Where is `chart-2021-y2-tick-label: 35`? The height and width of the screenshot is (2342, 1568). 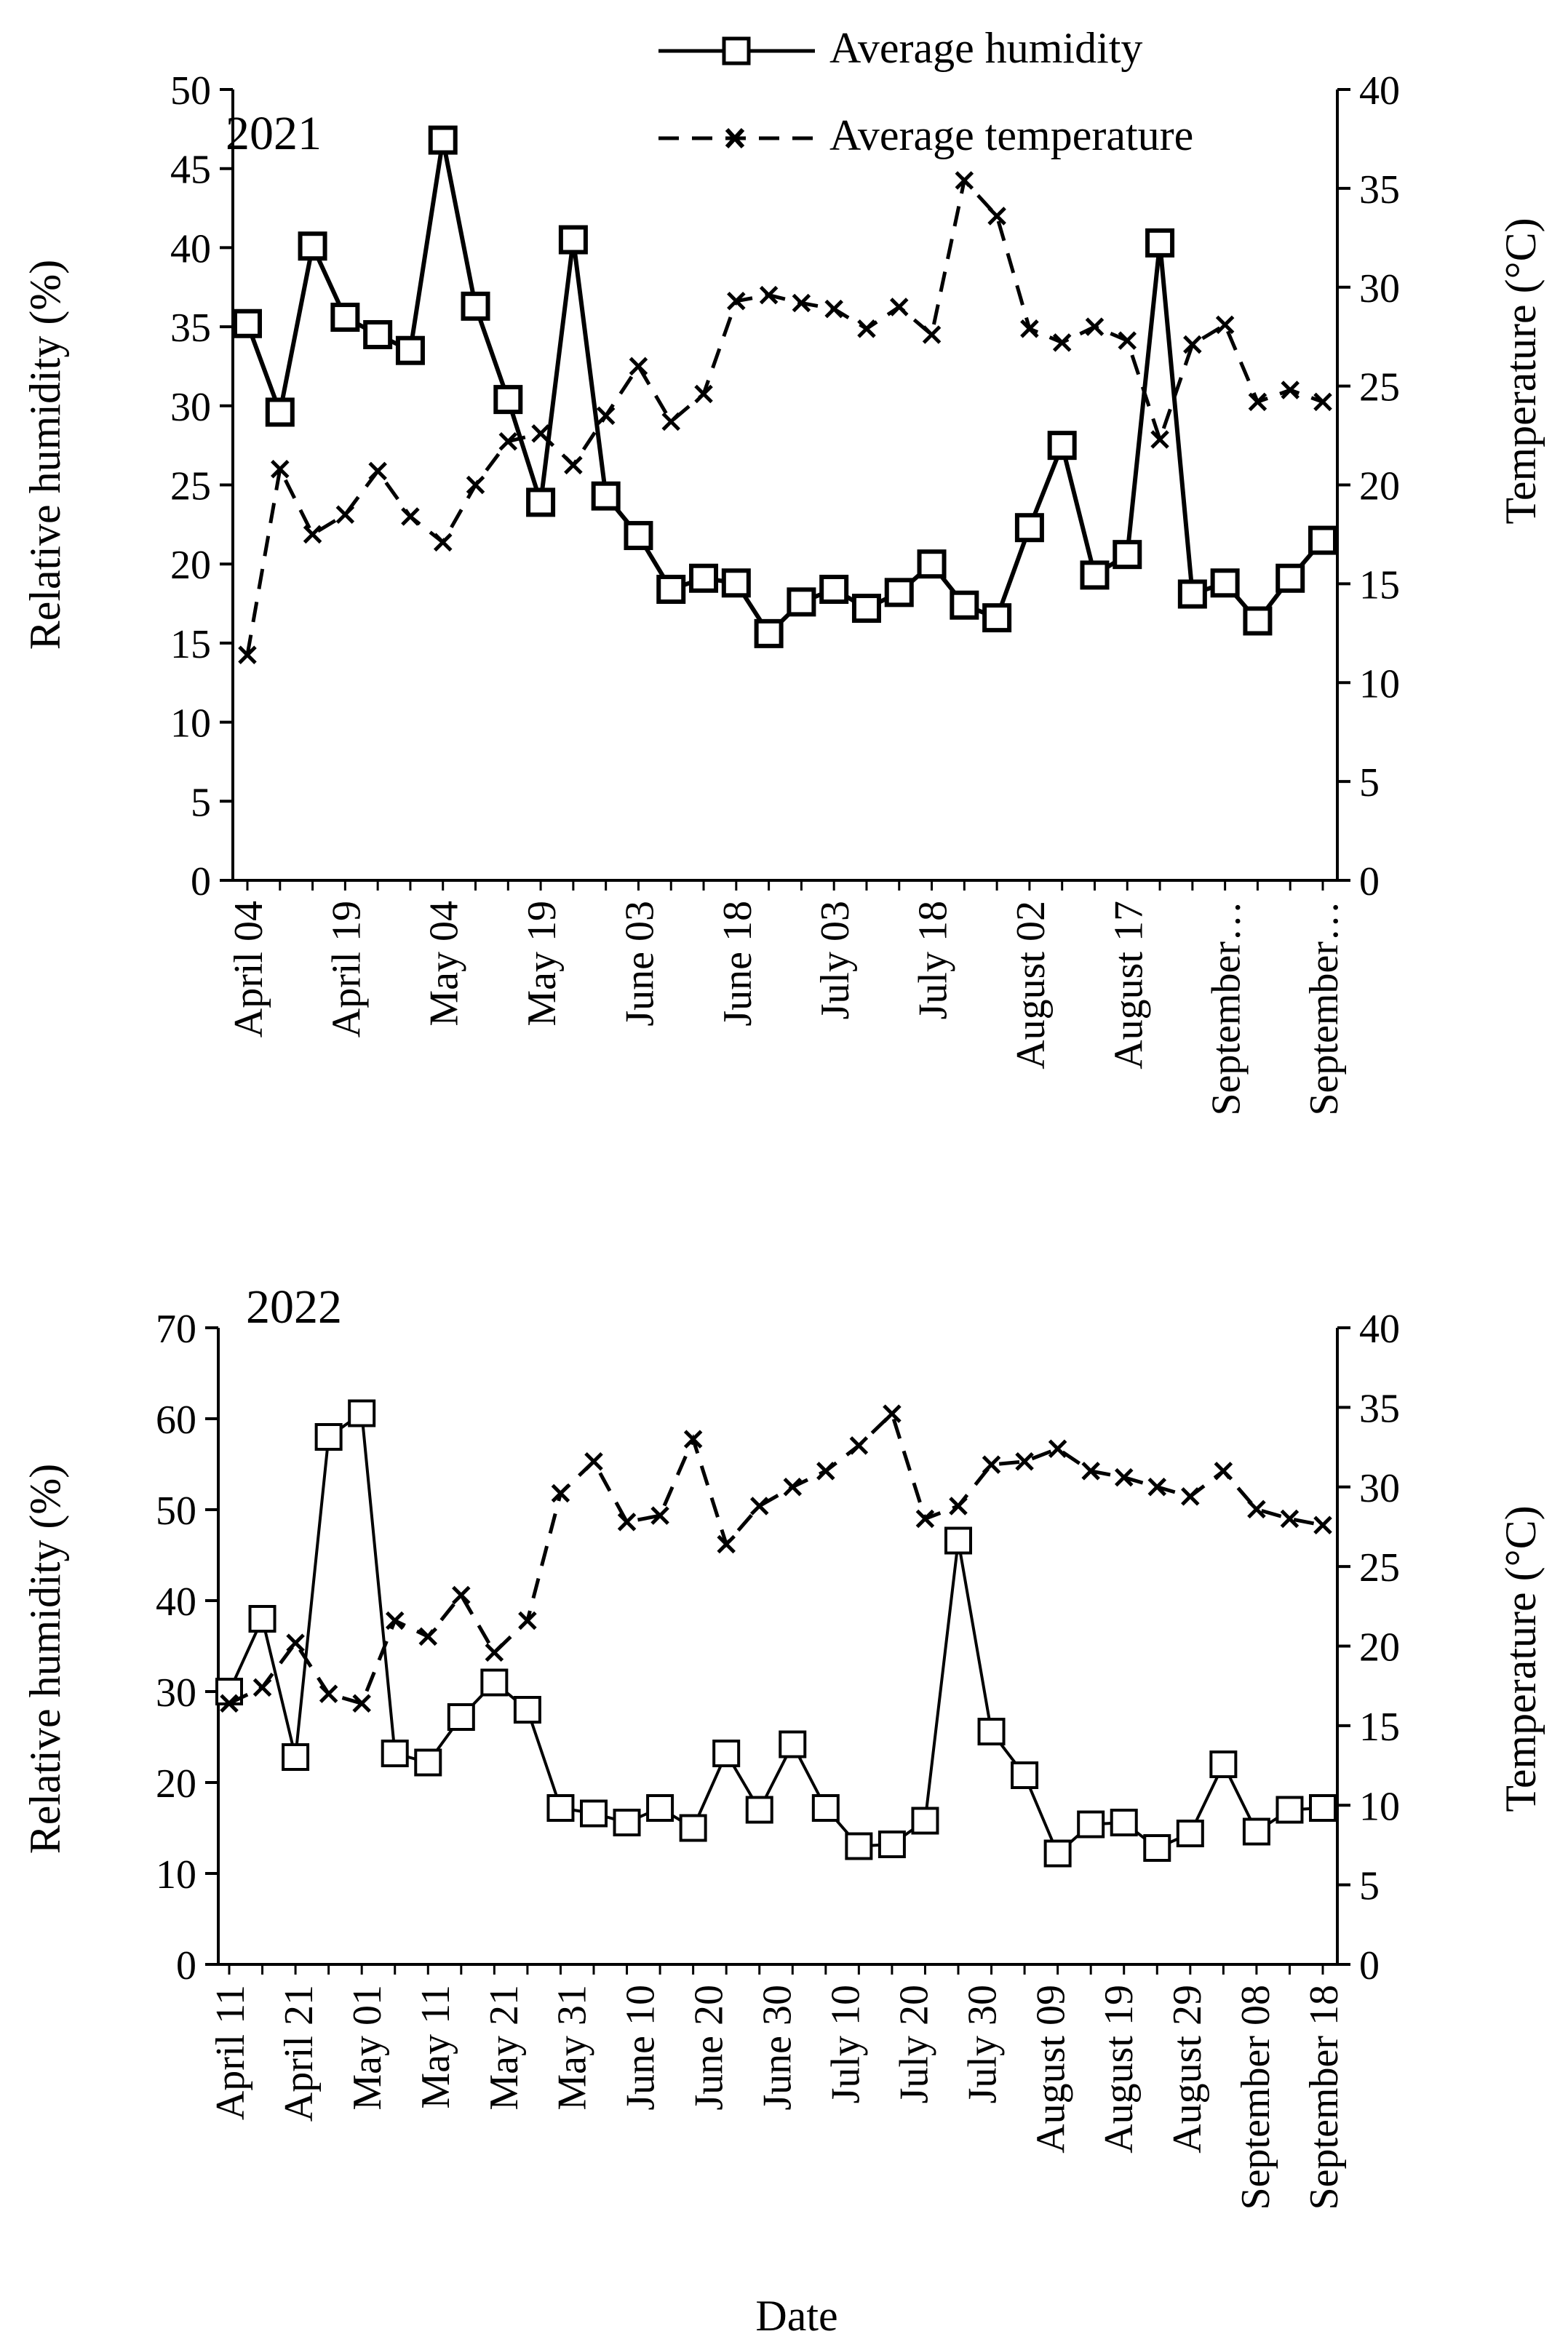
chart-2021-y2-tick-label: 35 is located at coordinates (1379, 190).